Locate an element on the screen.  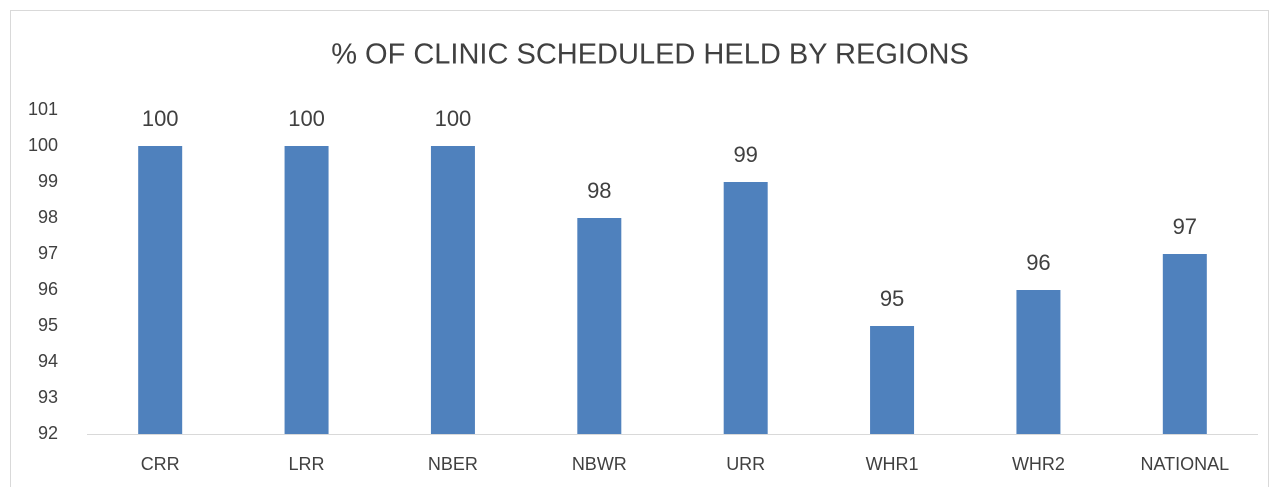
y-tick-label: 101 is located at coordinates (43, 109).